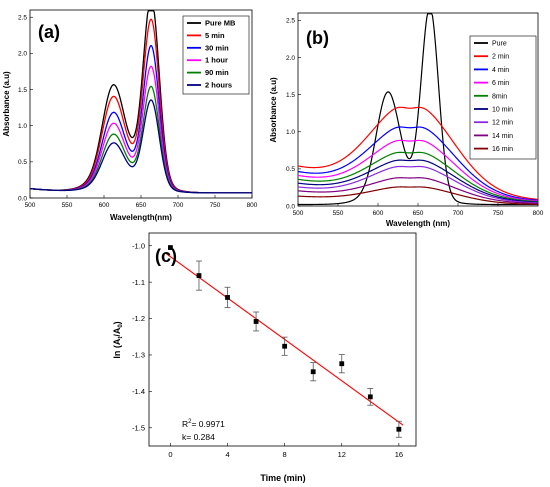 Image resolution: width=550 pixels, height=487 pixels. Describe the element at coordinates (104, 205) in the screenshot. I see `x-tick-label-a: 600` at that location.